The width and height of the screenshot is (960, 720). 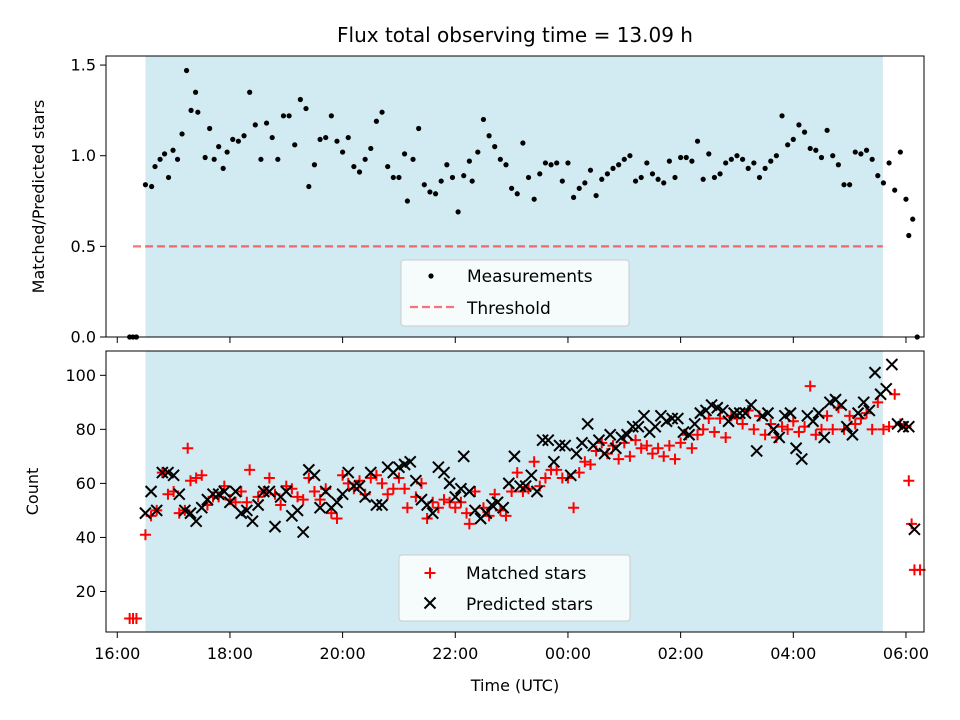 I want to click on legend-predicted-marker, so click(x=430, y=603).